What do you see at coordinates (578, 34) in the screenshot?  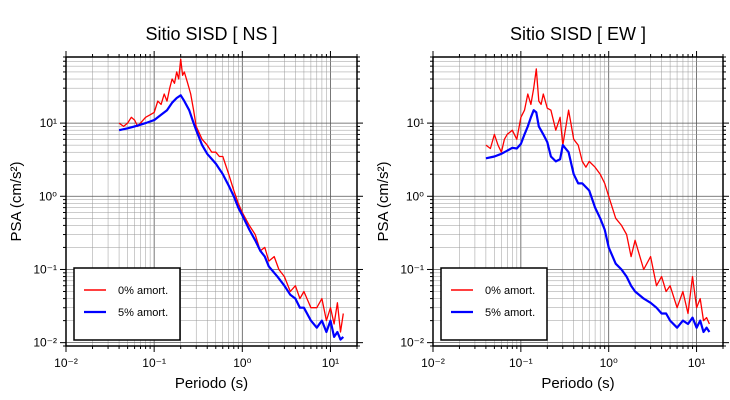 I see `chart-title: Sitio SISD [ EW ]` at bounding box center [578, 34].